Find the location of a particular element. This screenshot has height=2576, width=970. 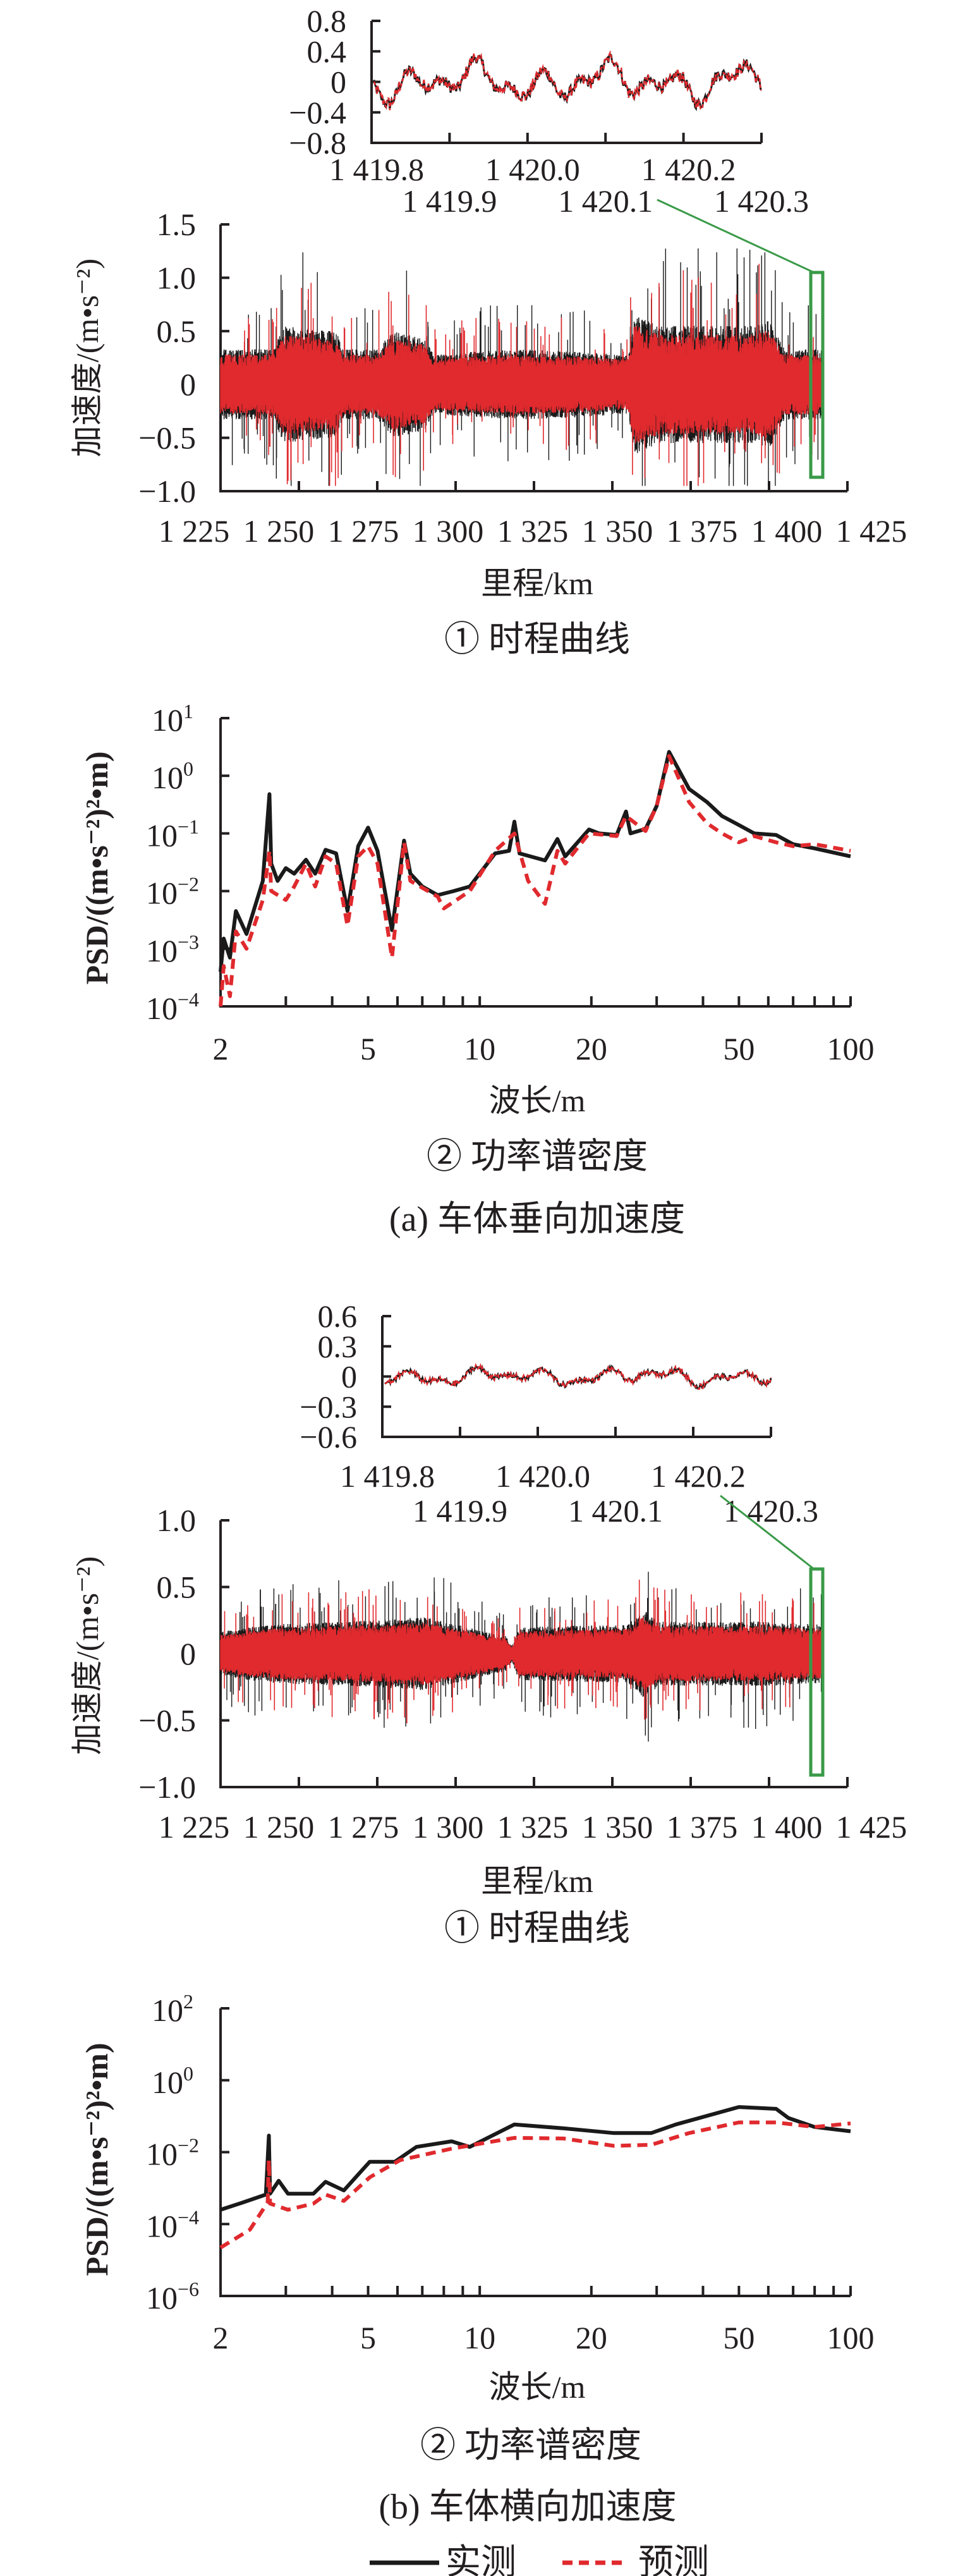

series-predicted-band is located at coordinates (521, 1651).